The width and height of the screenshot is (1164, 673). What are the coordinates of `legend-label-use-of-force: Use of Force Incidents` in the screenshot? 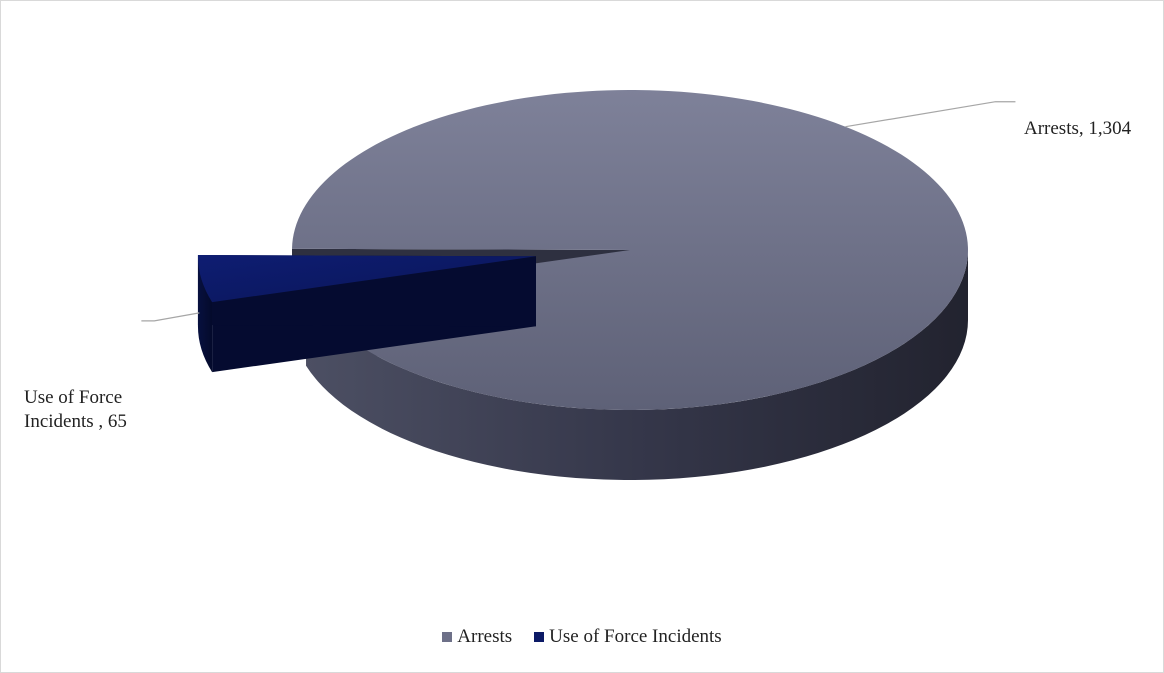 It's located at (635, 636).